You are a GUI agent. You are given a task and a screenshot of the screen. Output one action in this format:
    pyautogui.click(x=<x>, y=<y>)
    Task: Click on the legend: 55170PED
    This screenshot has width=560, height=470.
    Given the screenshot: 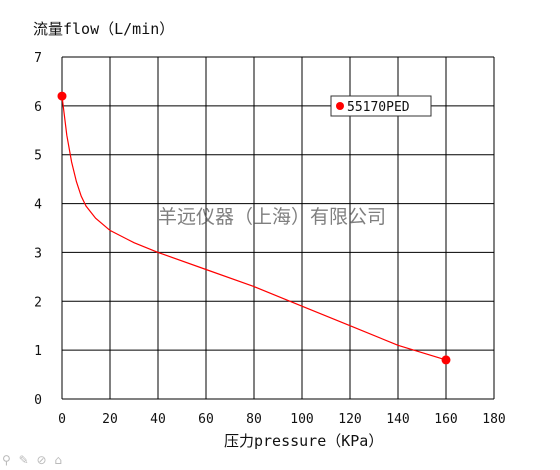 What is the action you would take?
    pyautogui.click(x=381, y=106)
    